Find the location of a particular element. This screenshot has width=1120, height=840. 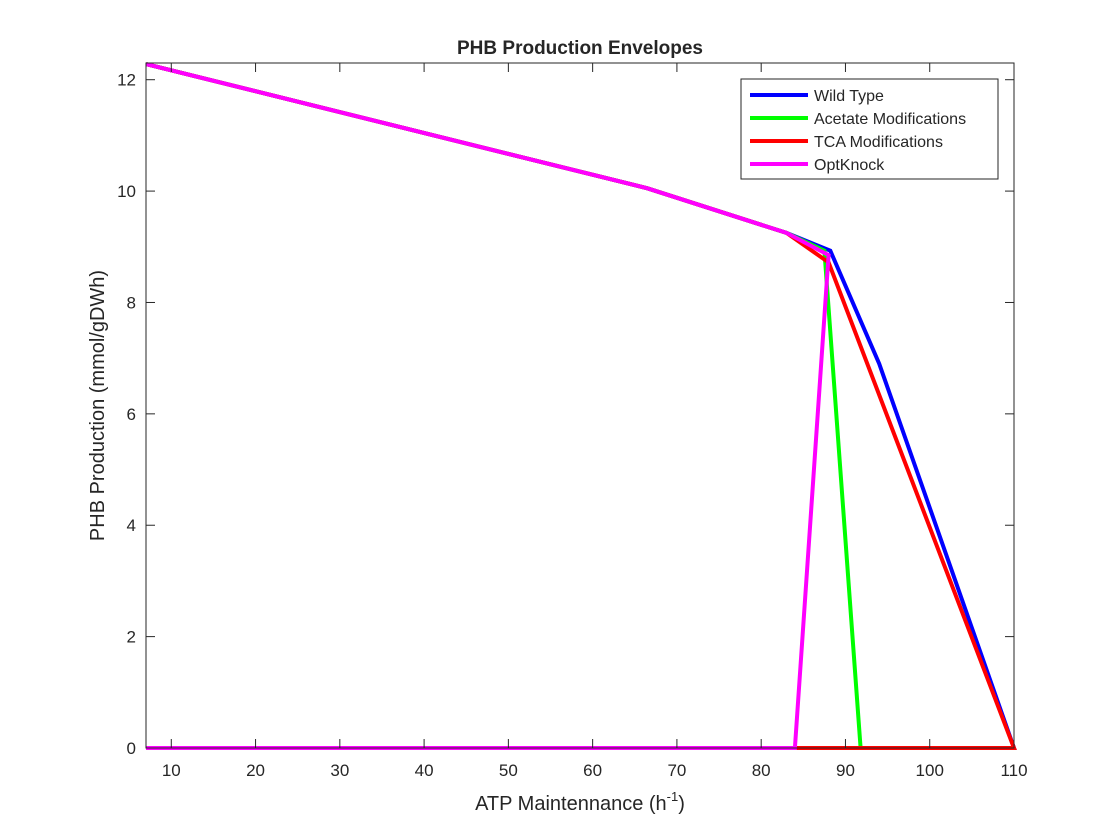

x-axis-label: ATP Maintennance (h-1) is located at coordinates (580, 802).